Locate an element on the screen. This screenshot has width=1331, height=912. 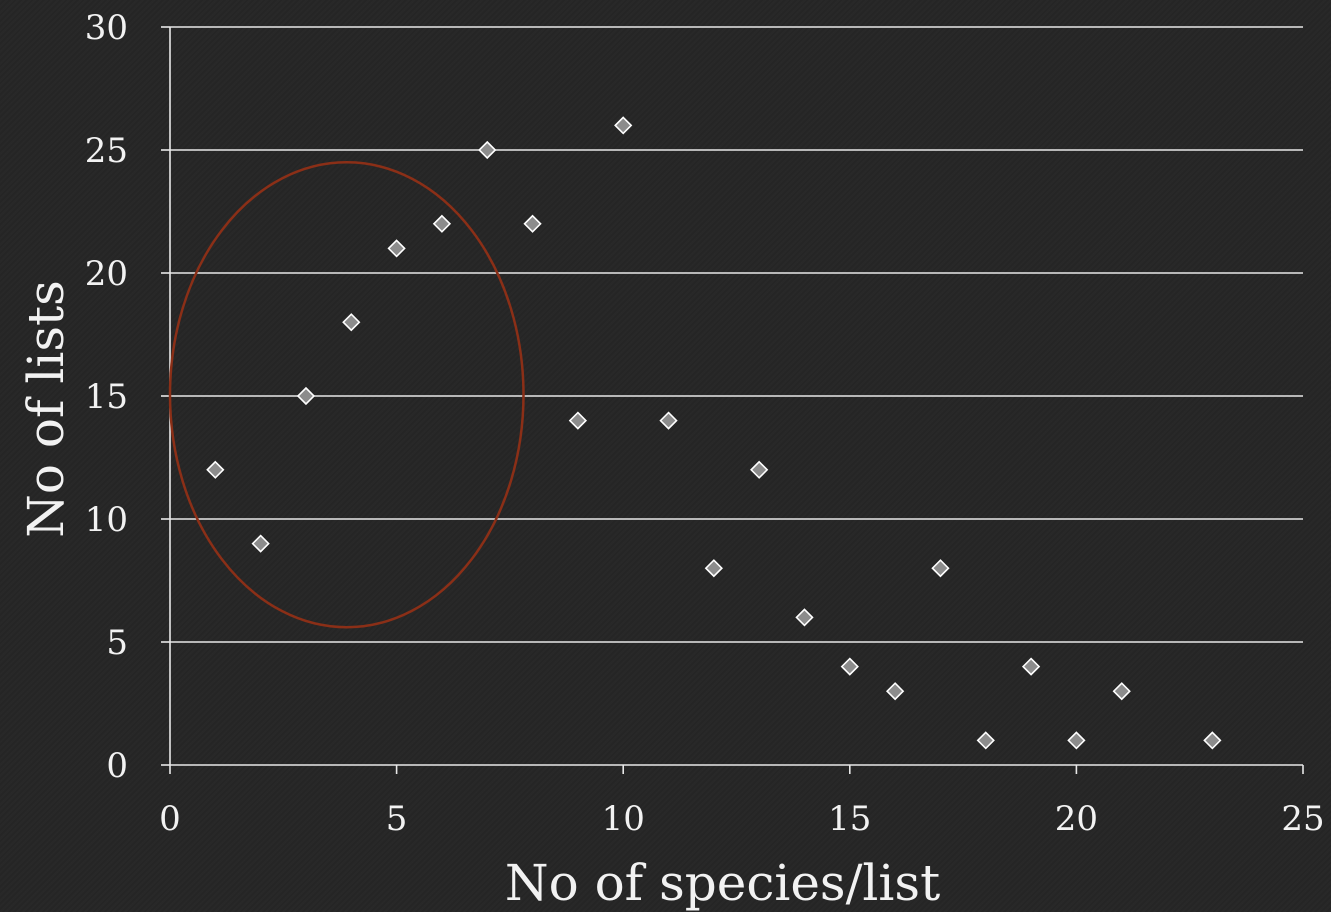
y-tick-label: 30 is located at coordinates (106, 28).